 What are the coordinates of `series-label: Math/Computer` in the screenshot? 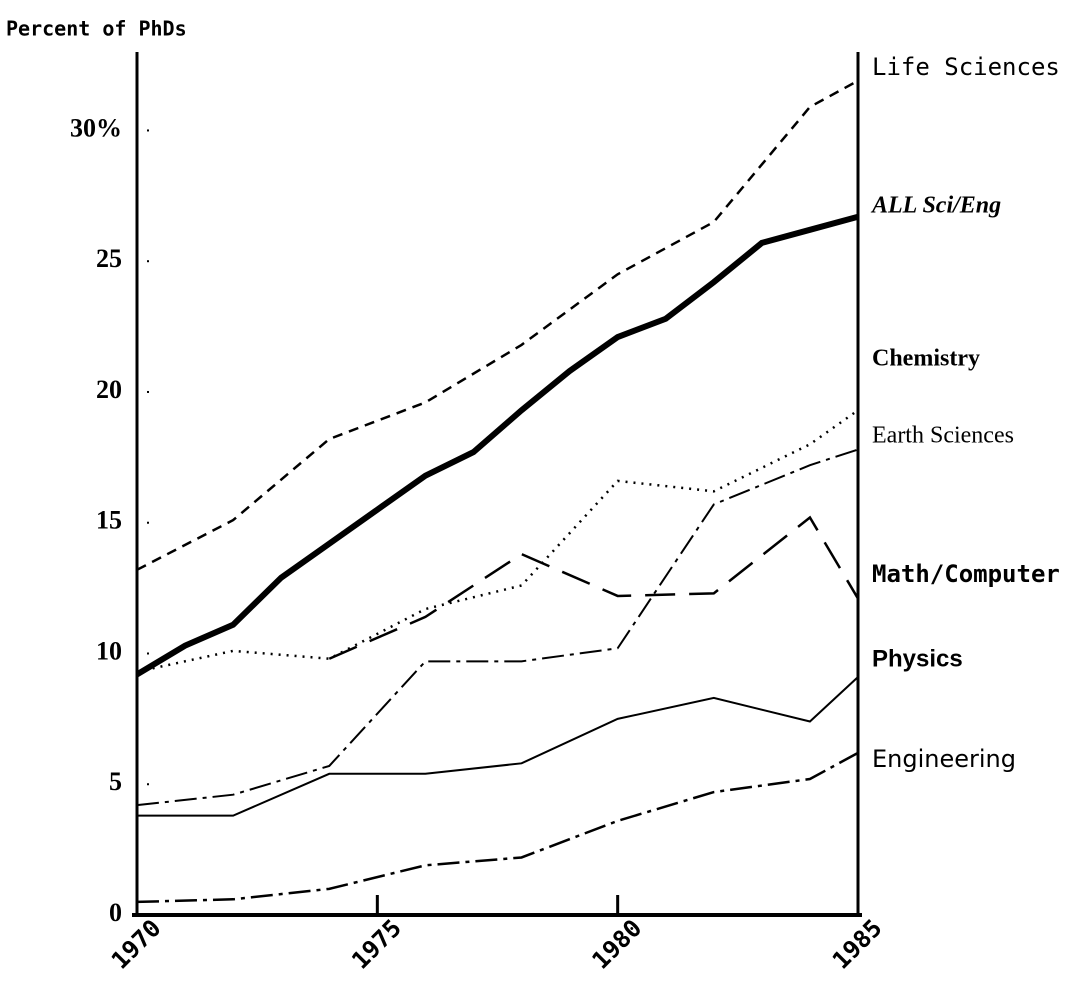 It's located at (966, 574).